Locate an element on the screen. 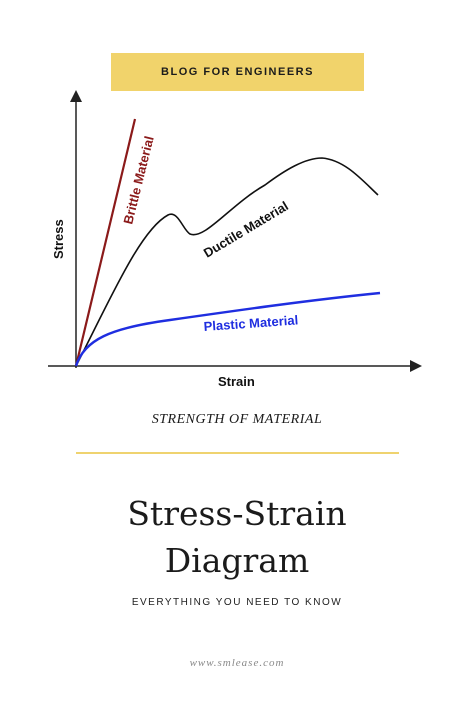  y-axis-label: Stress is located at coordinates (58, 239).